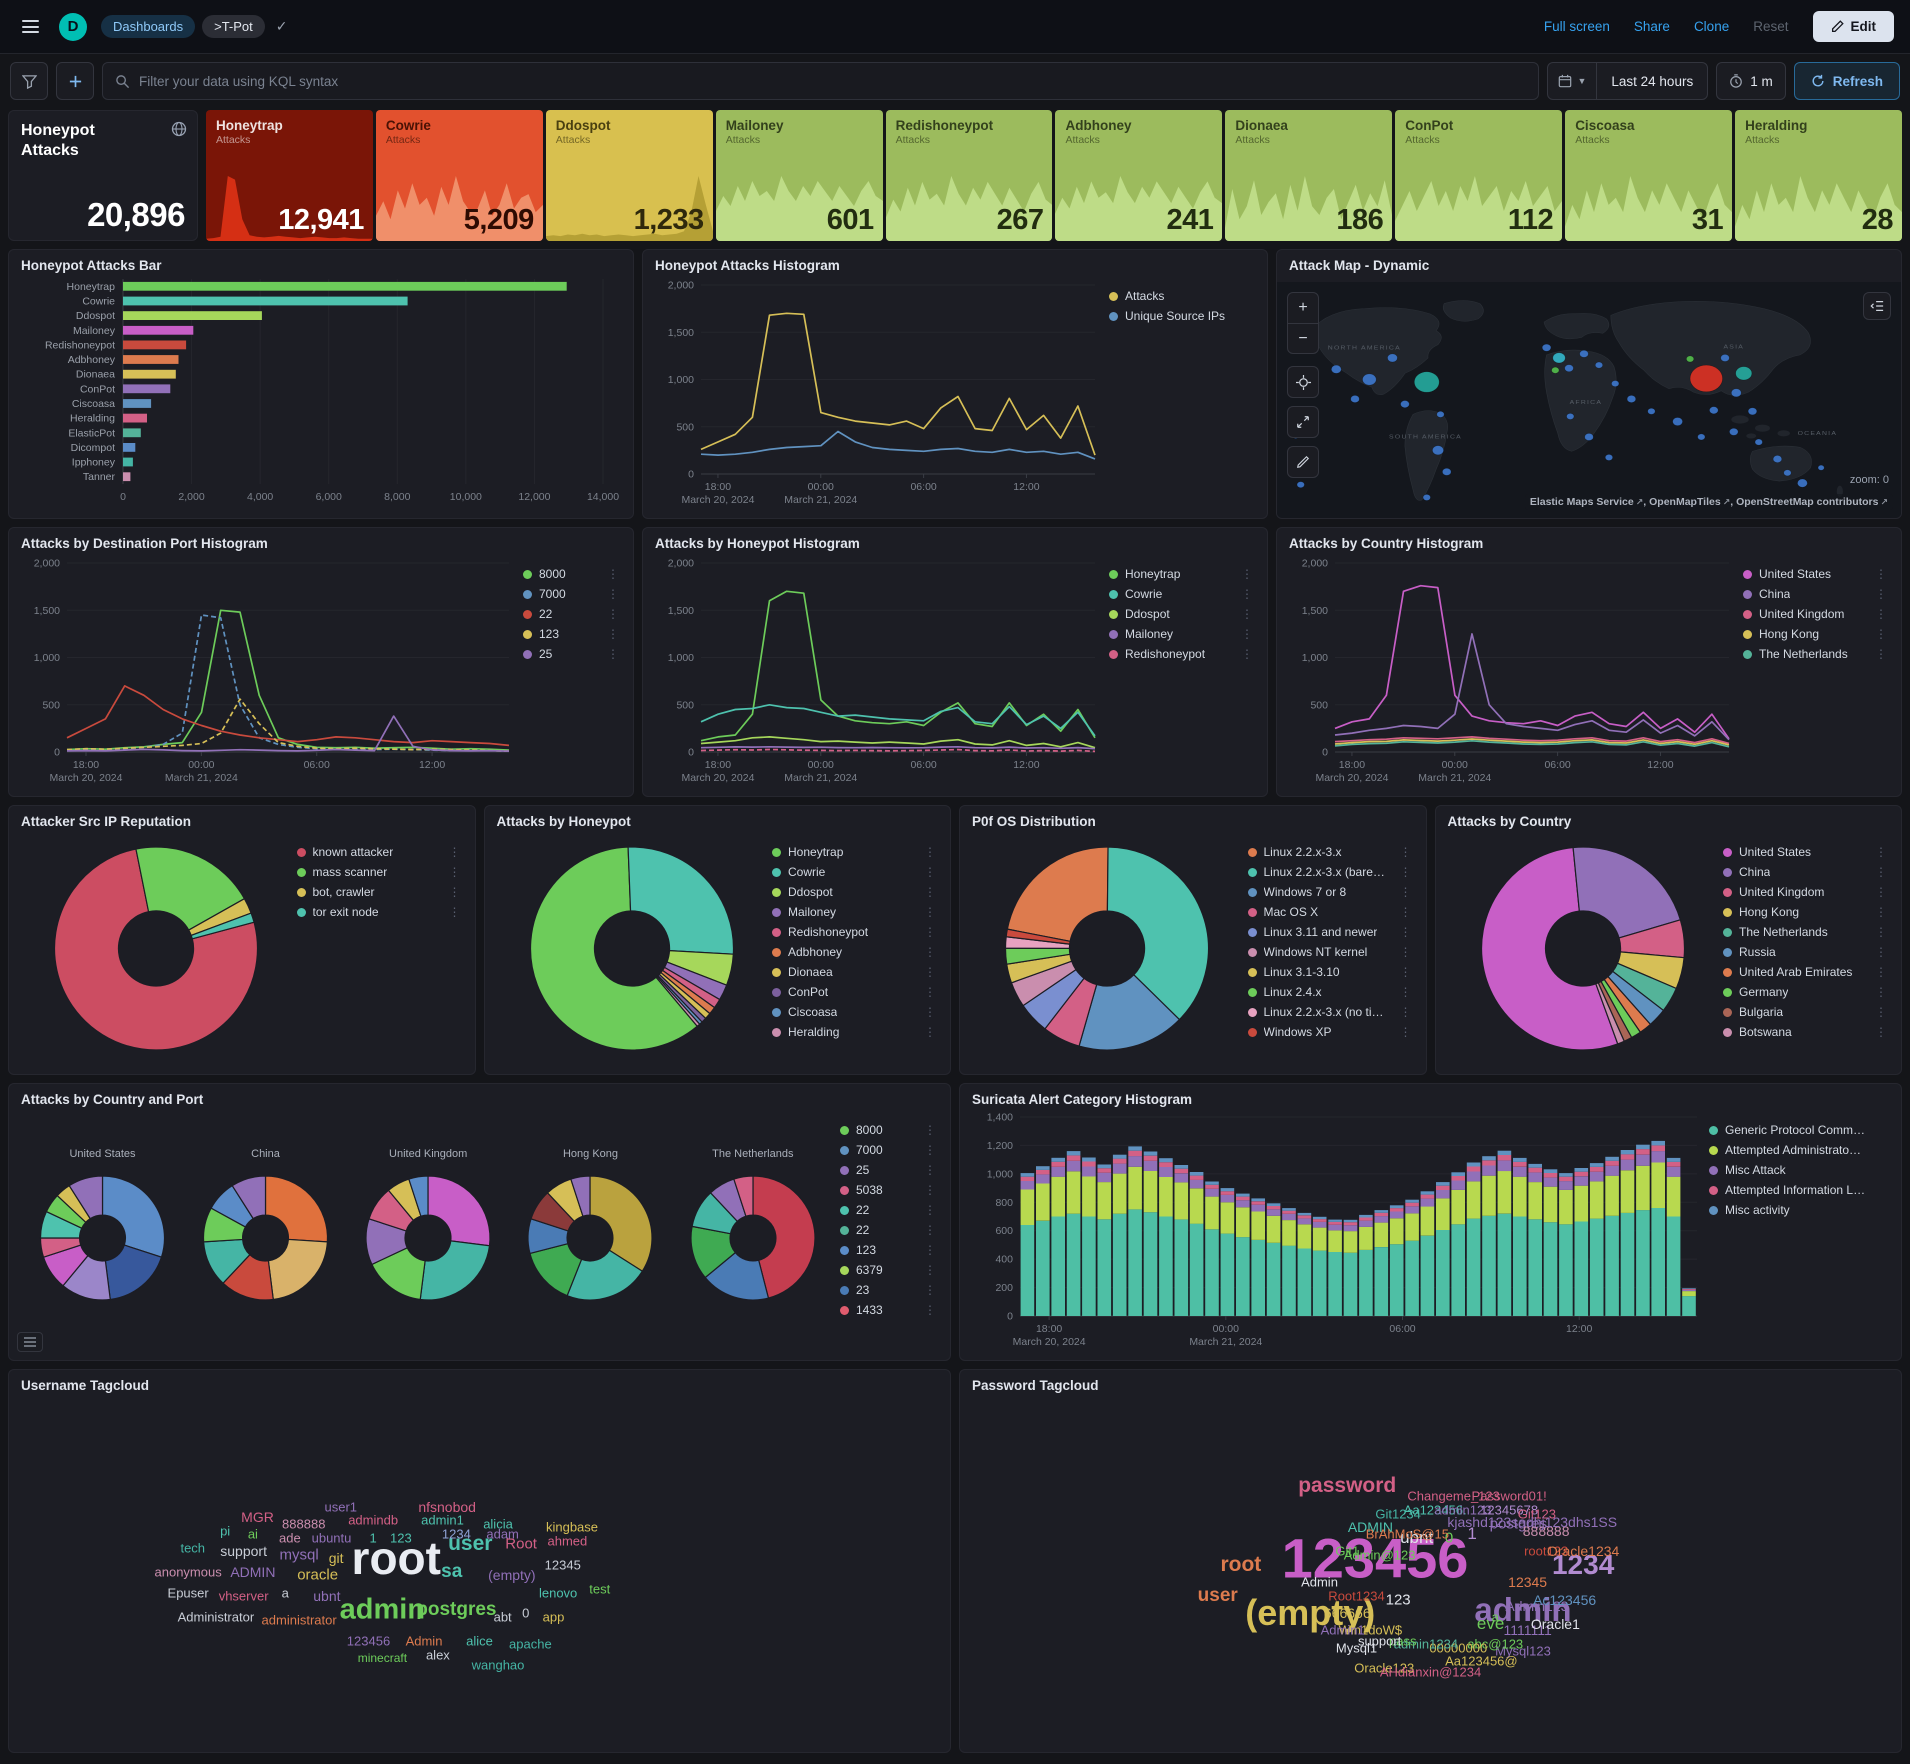 The width and height of the screenshot is (1910, 1764). What do you see at coordinates (1805, 952) in the screenshot?
I see `legend-item: Russia ⋮` at bounding box center [1805, 952].